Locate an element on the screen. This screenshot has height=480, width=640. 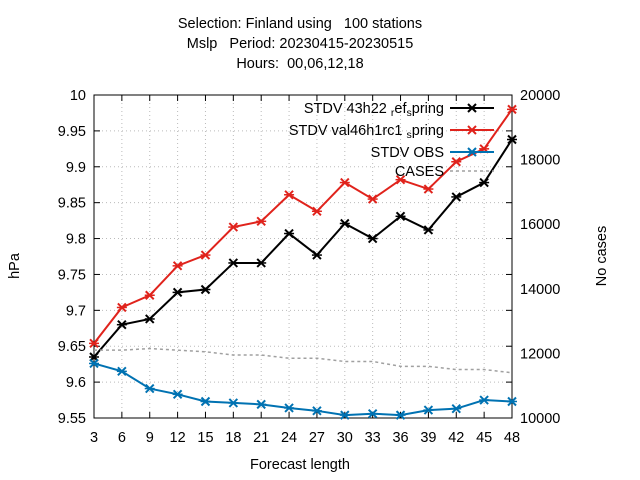
y2-tick-label: 10000 is located at coordinates (540, 419).